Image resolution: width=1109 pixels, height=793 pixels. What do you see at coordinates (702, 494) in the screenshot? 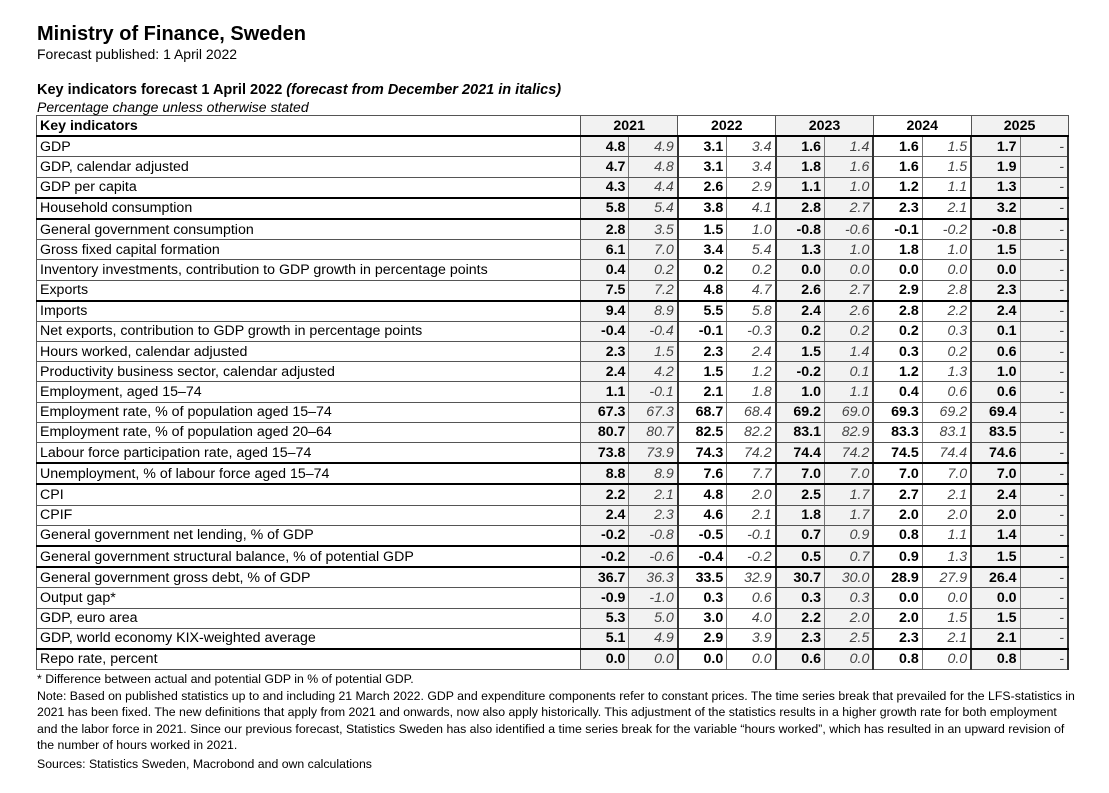
I see `outcome-value: 4.8` at bounding box center [702, 494].